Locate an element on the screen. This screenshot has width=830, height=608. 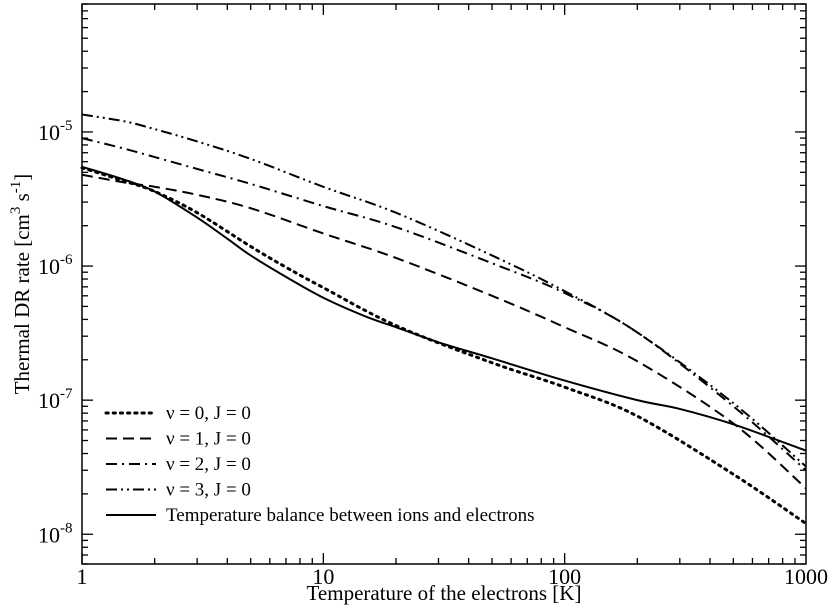
y-axis-title-base: Thermal DR rate [cm is located at coordinates (22, 304).